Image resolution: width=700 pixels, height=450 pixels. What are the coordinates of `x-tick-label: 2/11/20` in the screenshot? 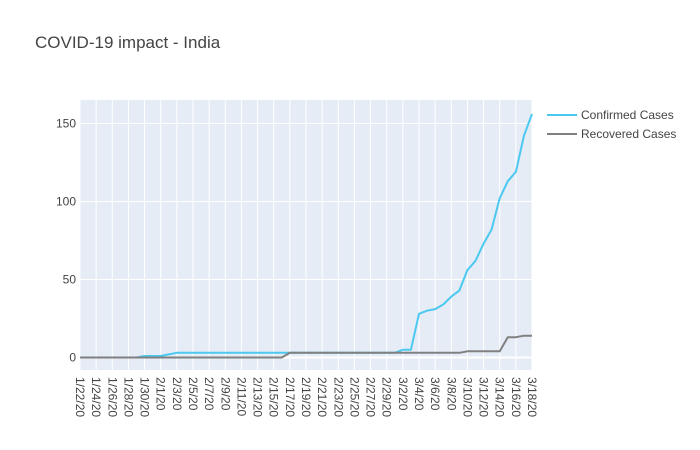 It's located at (241, 396).